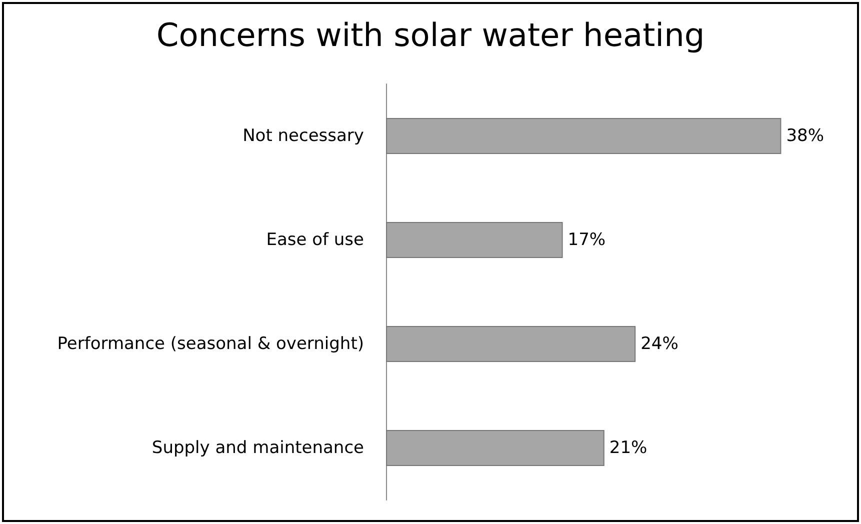 This screenshot has height=524, width=861. What do you see at coordinates (303, 136) in the screenshot?
I see `y-tick-label: Not necessary` at bounding box center [303, 136].